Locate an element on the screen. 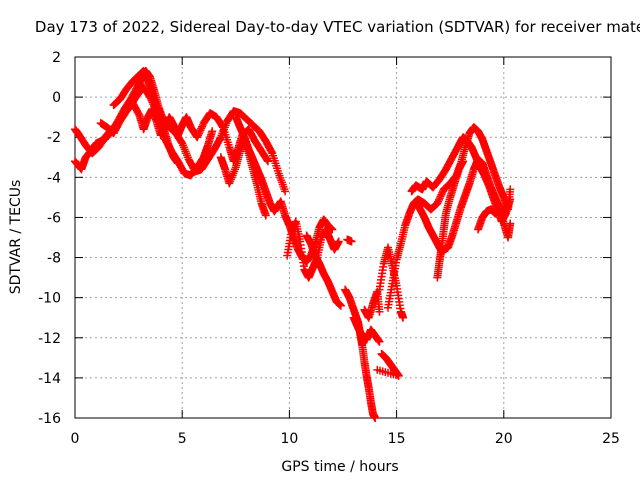 This screenshot has height=480, width=640. x-tick-label: 0 is located at coordinates (75, 439).